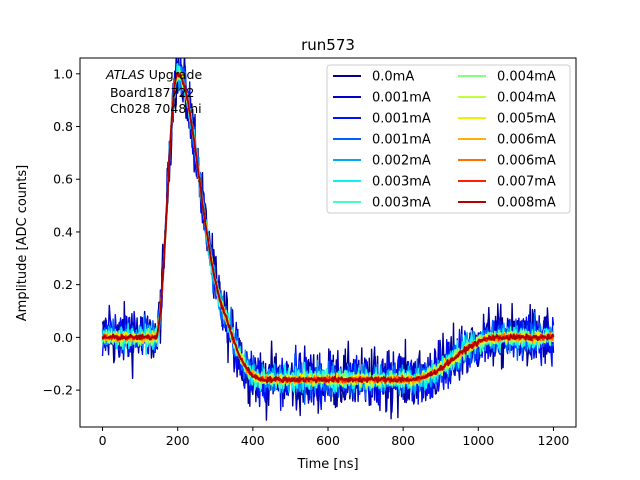 This screenshot has height=480, width=640. I want to click on annotation-atlas: ATLAS, so click(125, 74).